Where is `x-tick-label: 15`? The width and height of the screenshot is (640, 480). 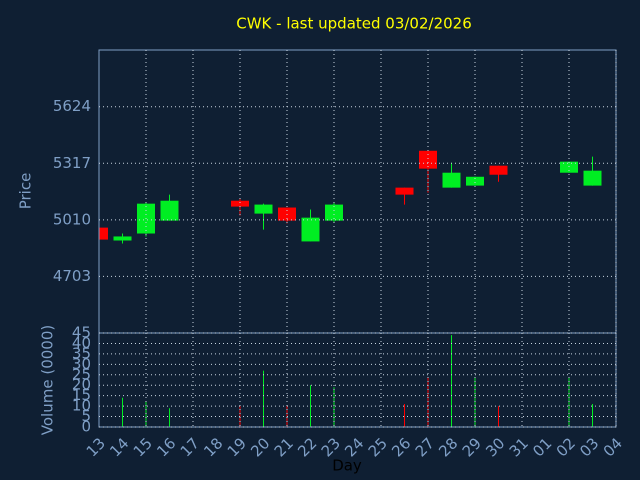
x-tick-label: 15 is located at coordinates (143, 447).